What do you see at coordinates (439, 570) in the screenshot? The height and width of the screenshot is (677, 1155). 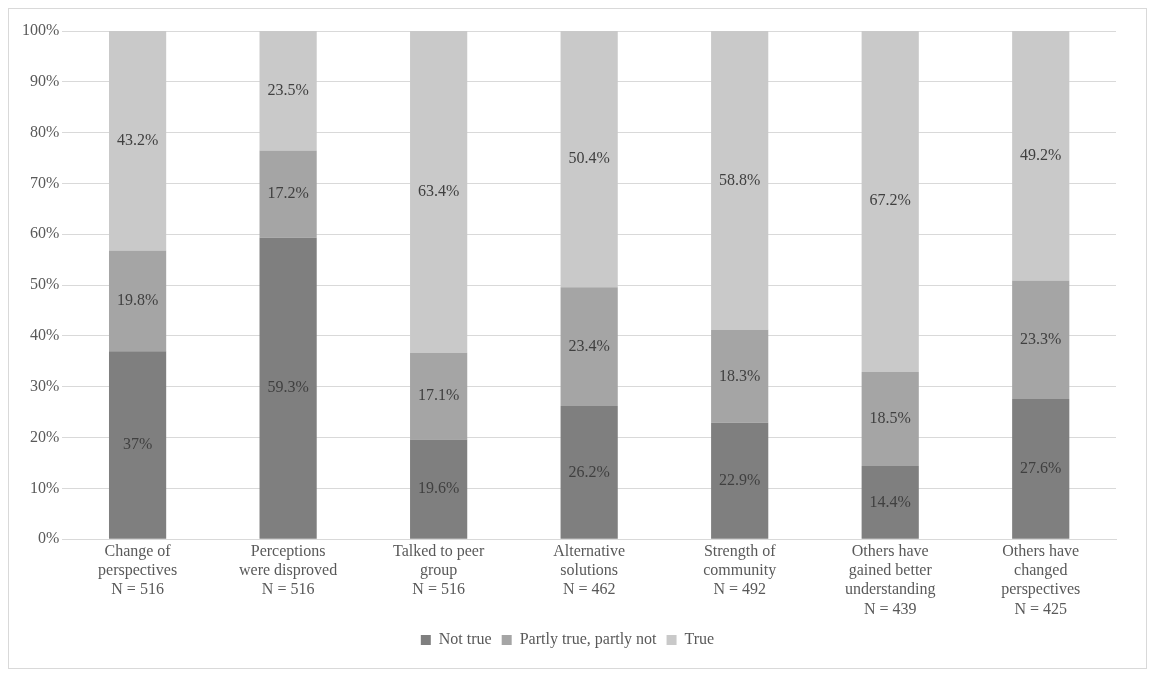 I see `x-tick-label: Talked to peer group N = 516` at bounding box center [439, 570].